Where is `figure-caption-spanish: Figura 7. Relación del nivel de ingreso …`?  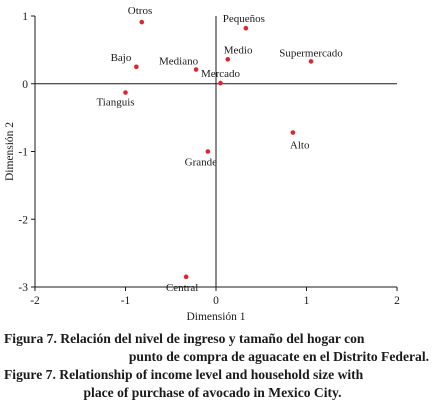 figure-caption-spanish: Figura 7. Relación del nivel de ingreso … is located at coordinates (217, 347).